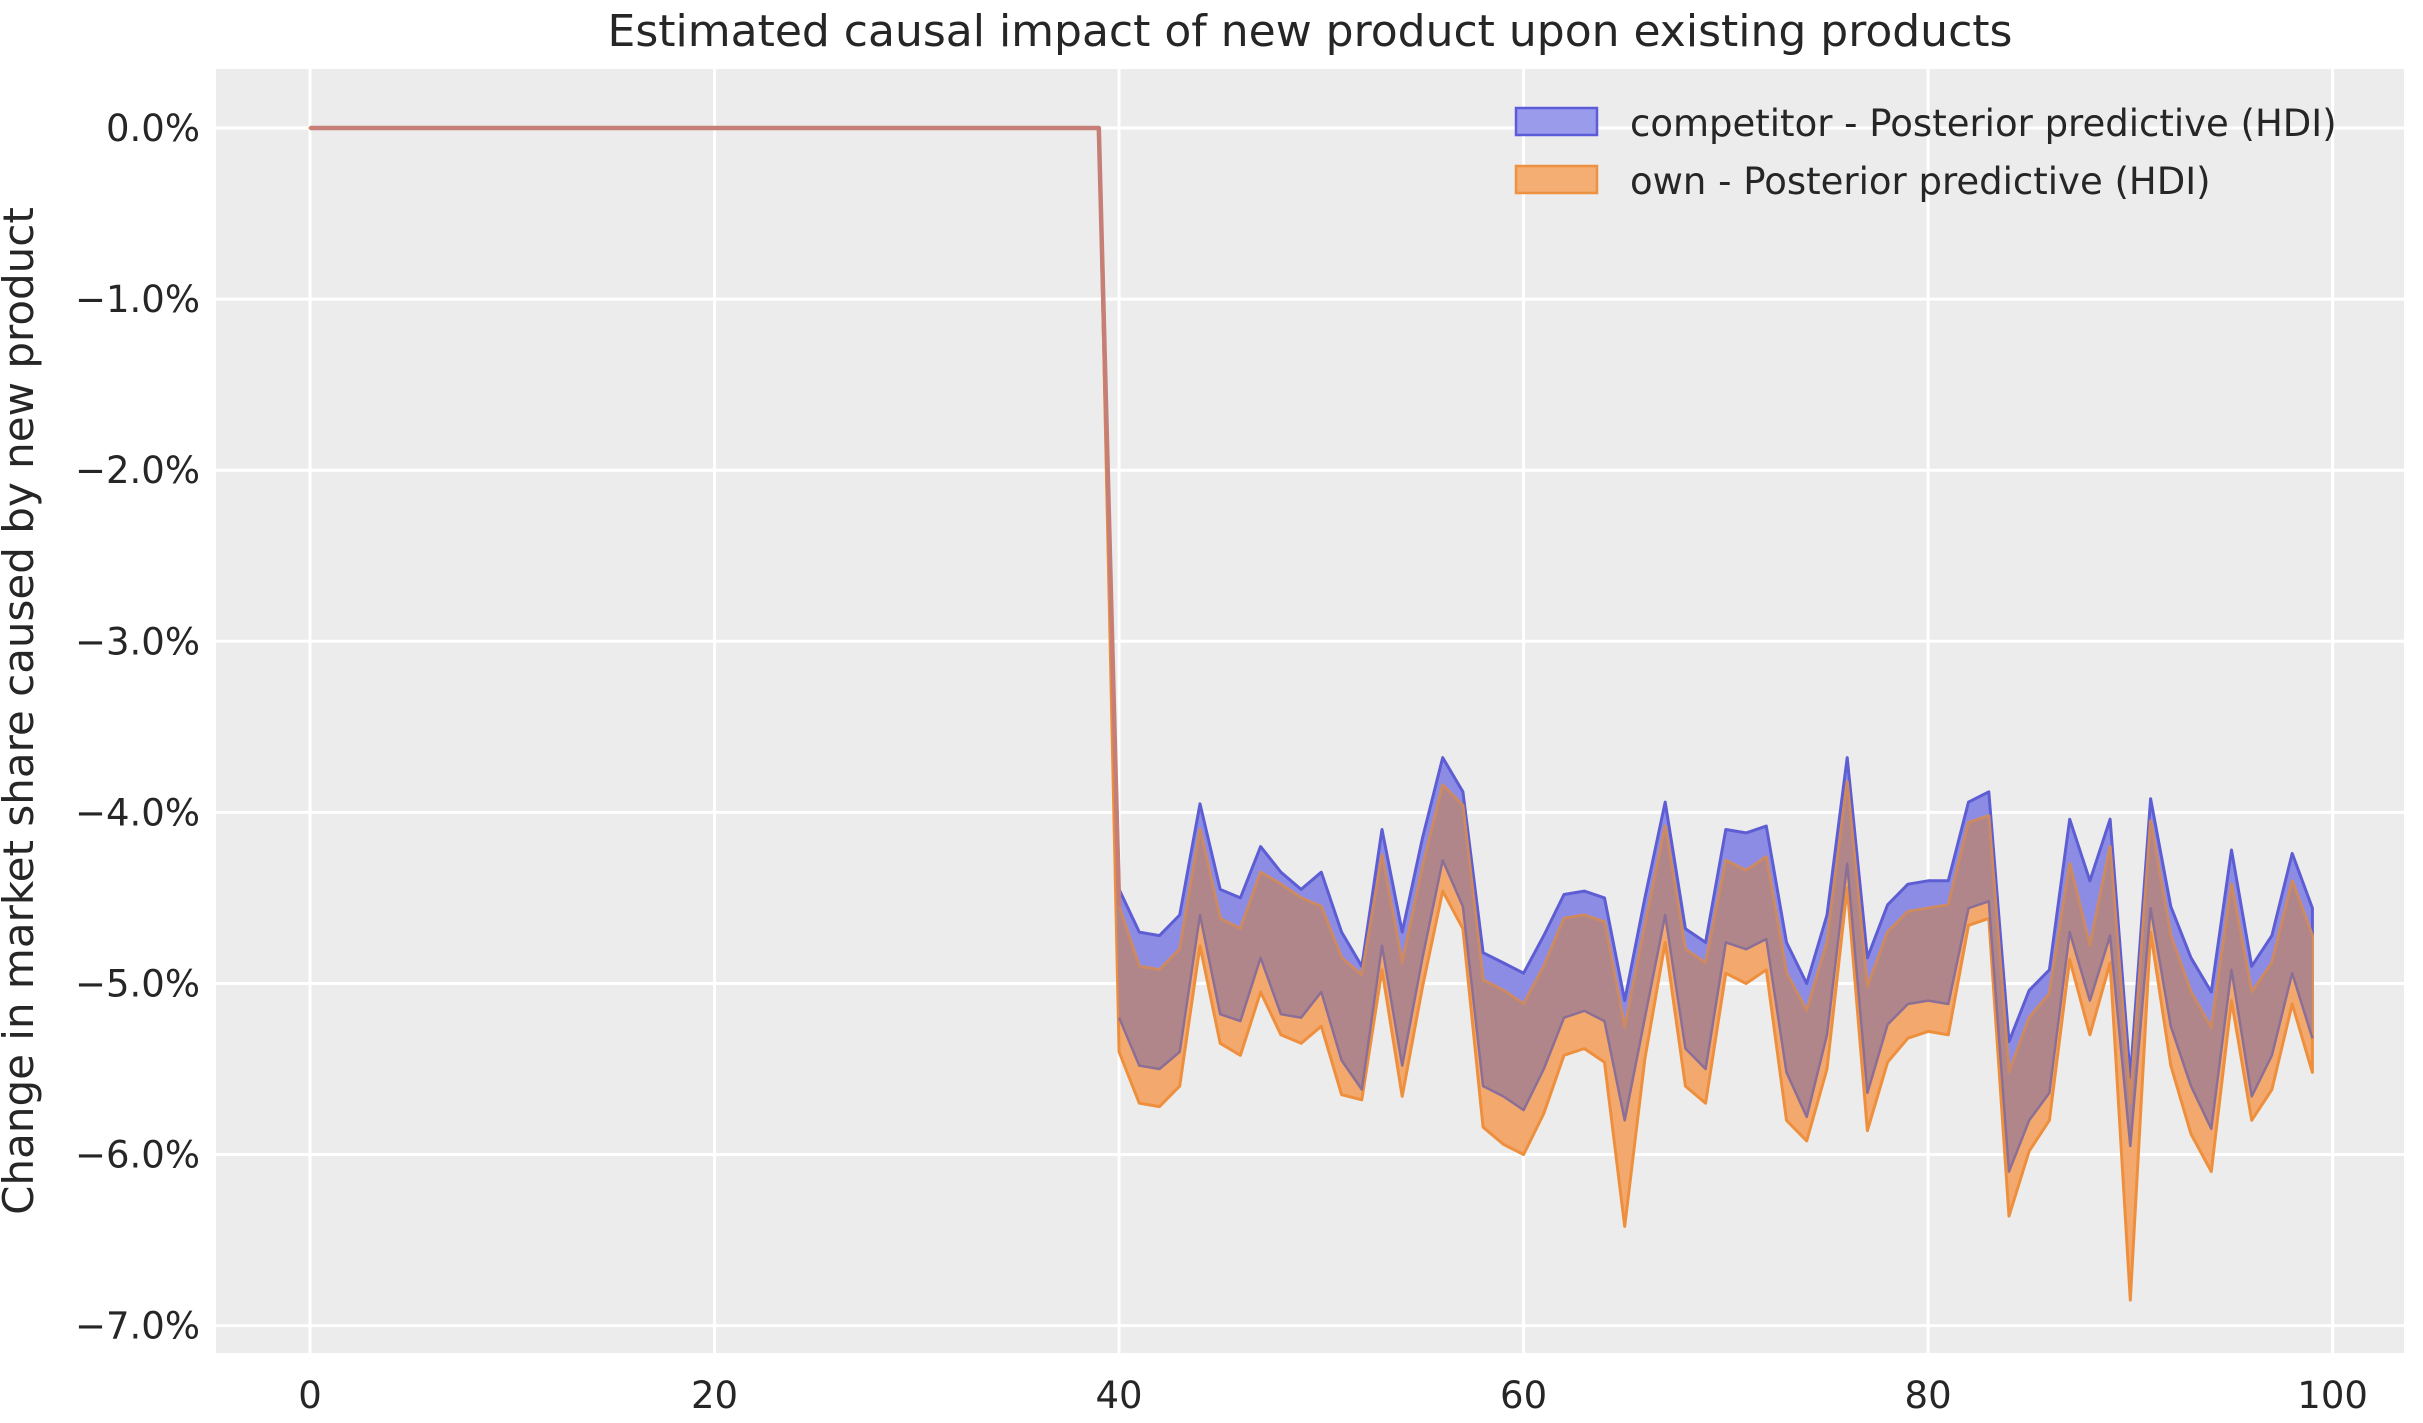 This screenshot has height=1423, width=2423. Describe the element at coordinates (137, 299) in the screenshot. I see `y-tick-label: −1.0%` at that location.